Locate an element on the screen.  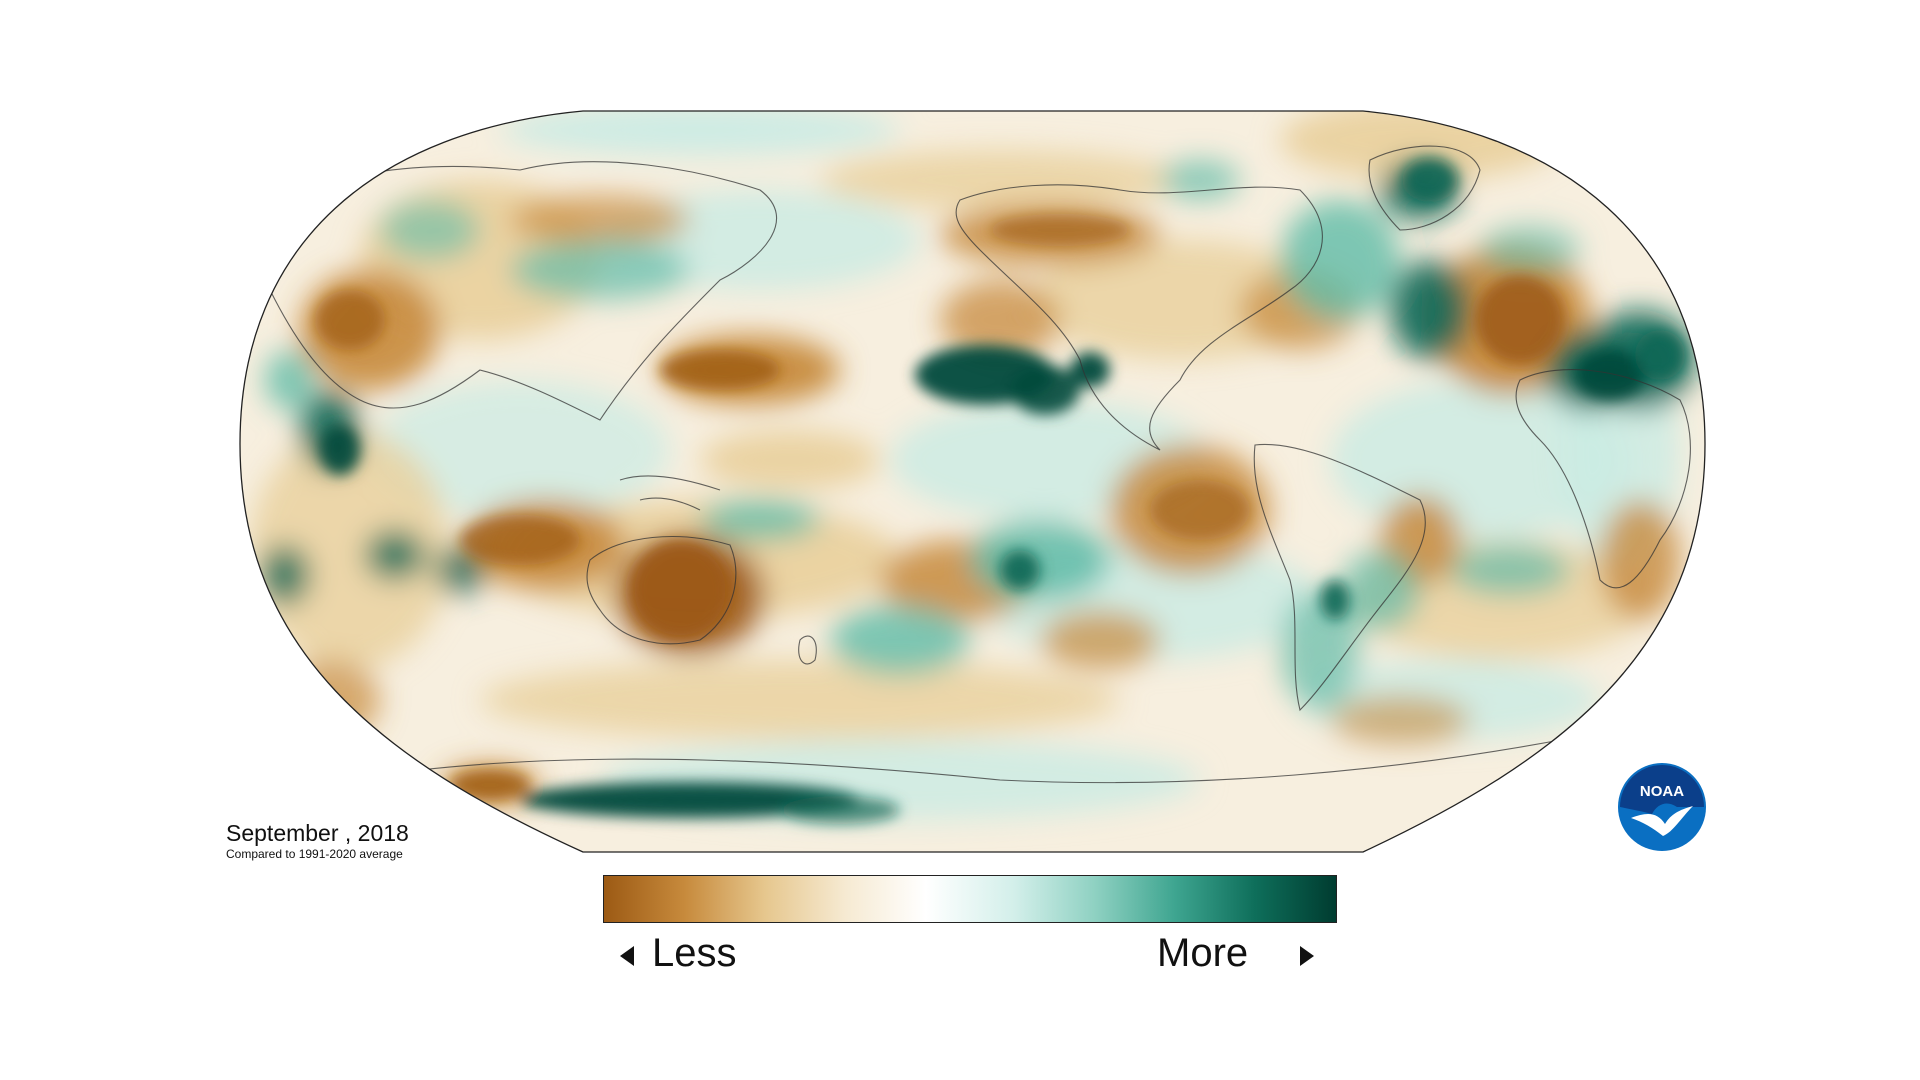
arrow-left-icon is located at coordinates (627, 956).